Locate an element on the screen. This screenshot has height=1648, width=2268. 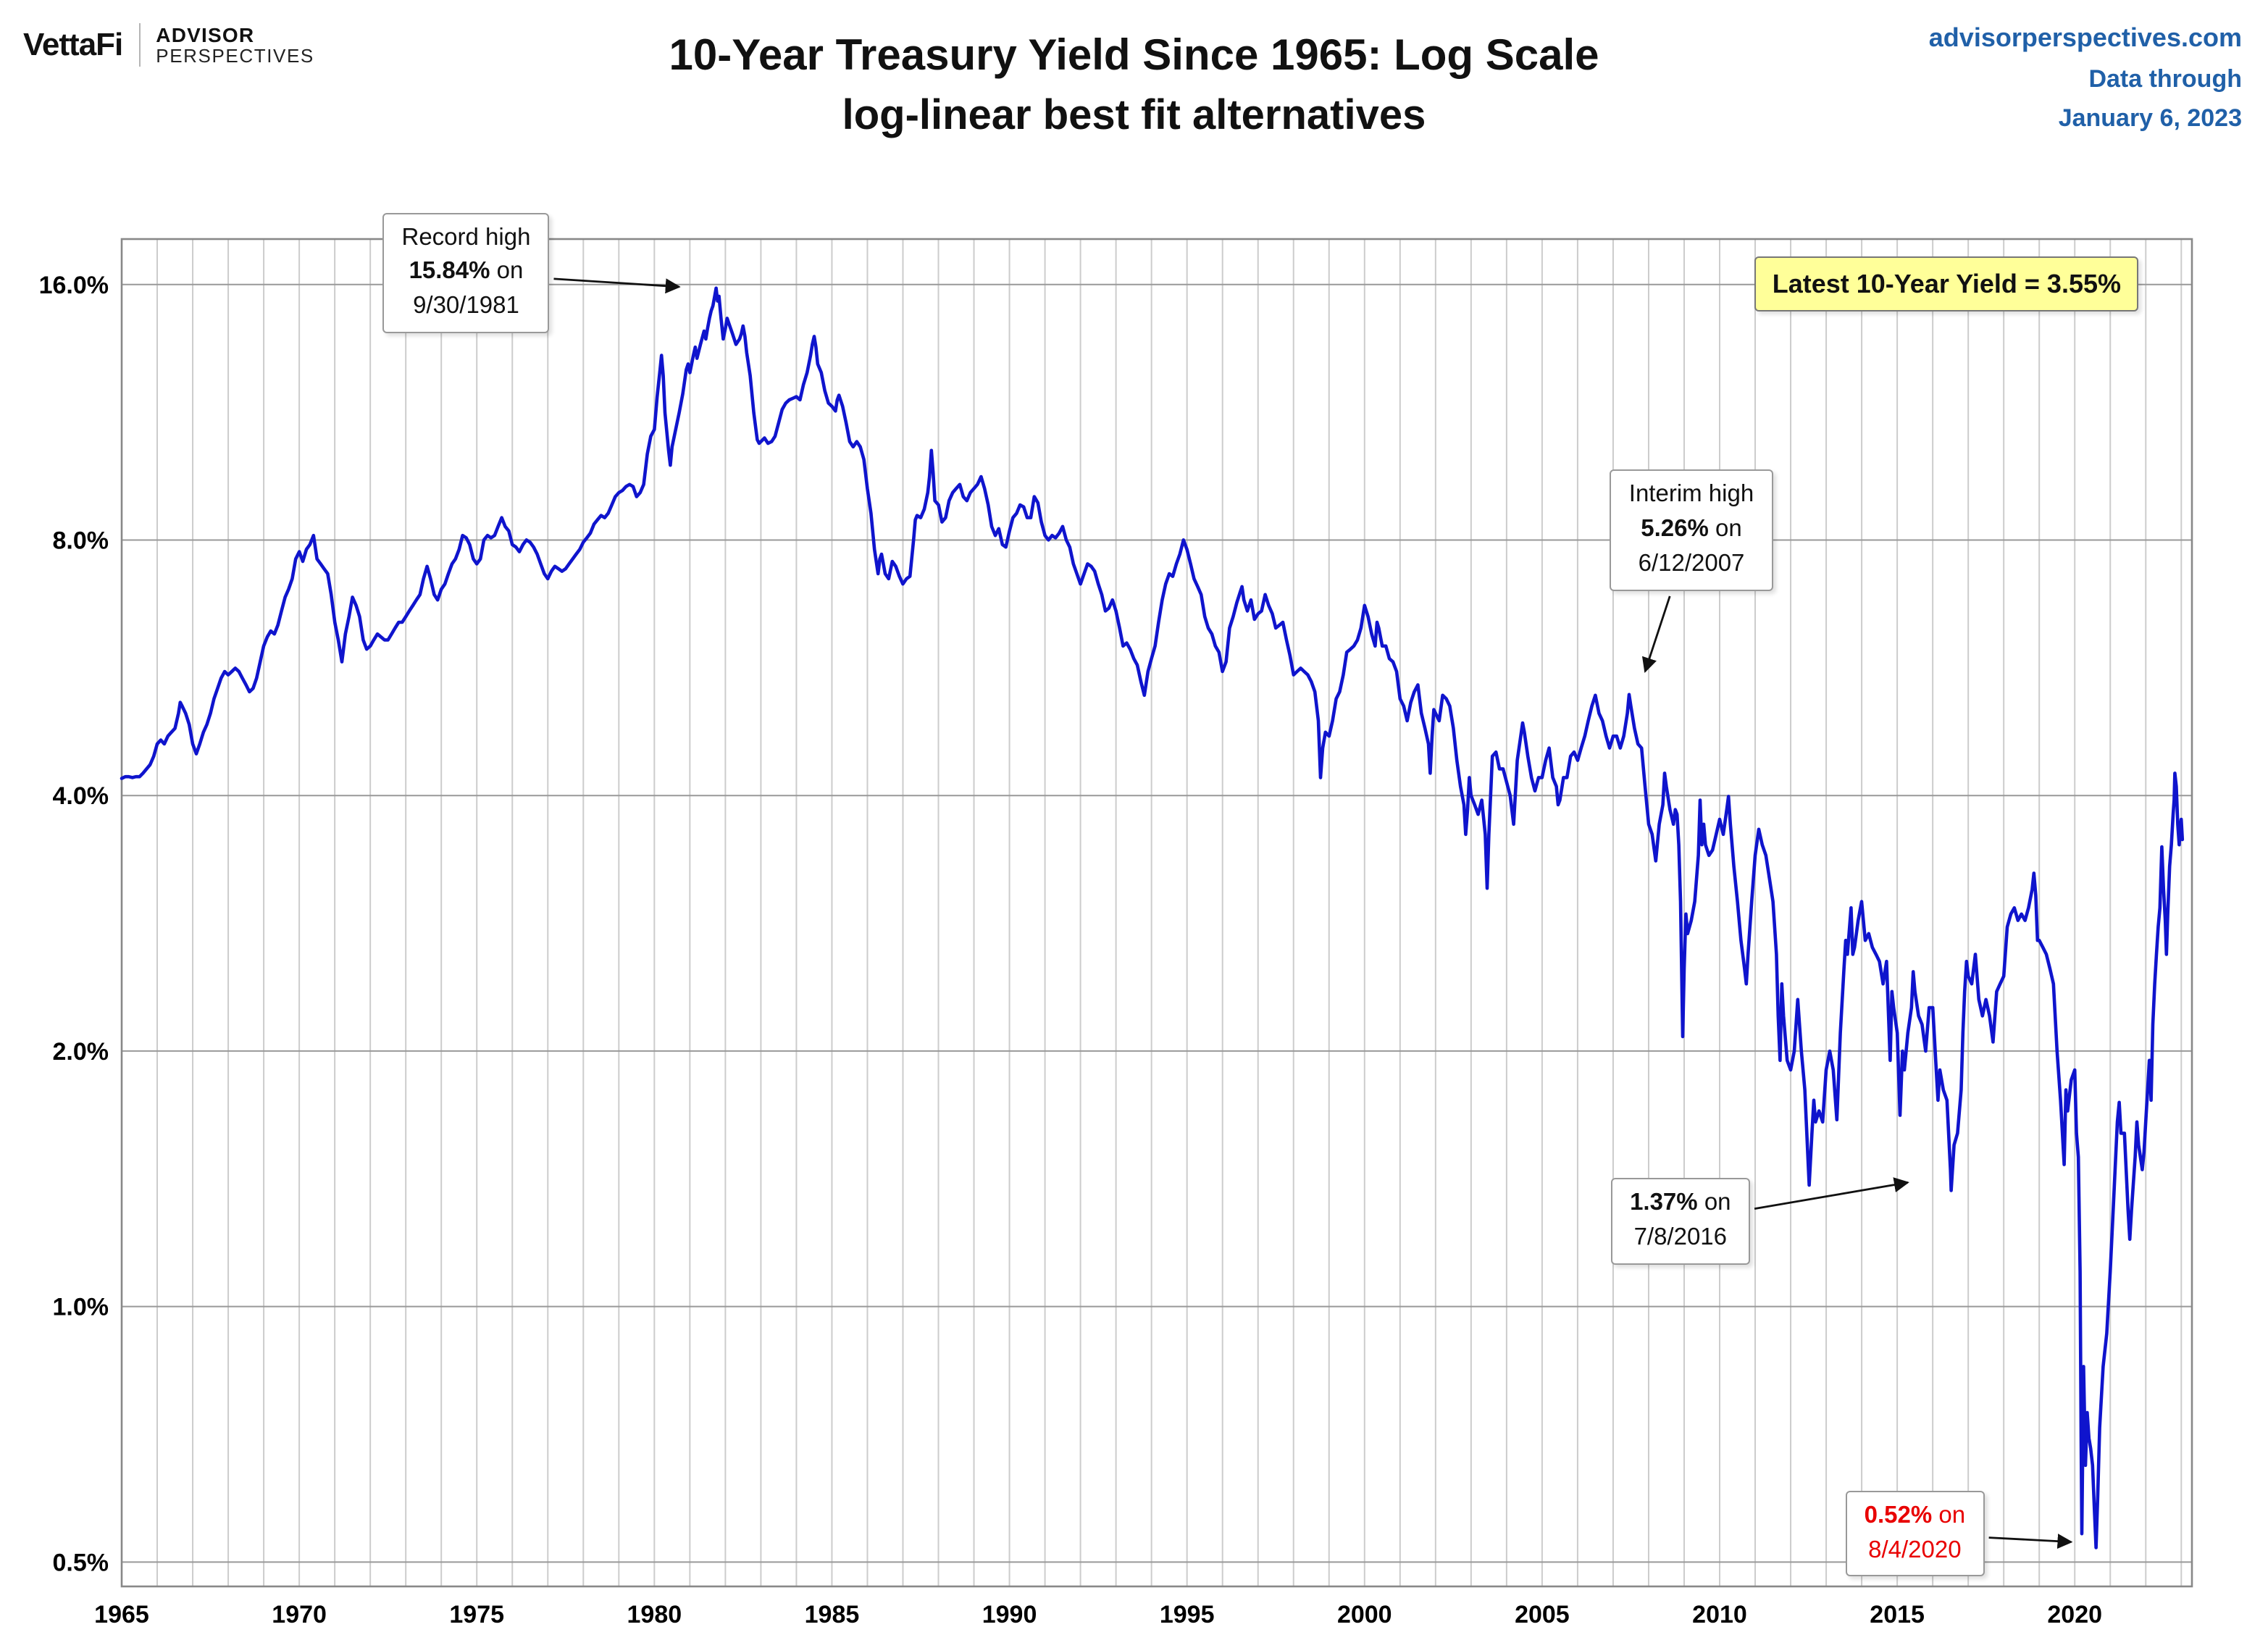
annotation-line: 1.37% on is located at coordinates (1681, 1202).